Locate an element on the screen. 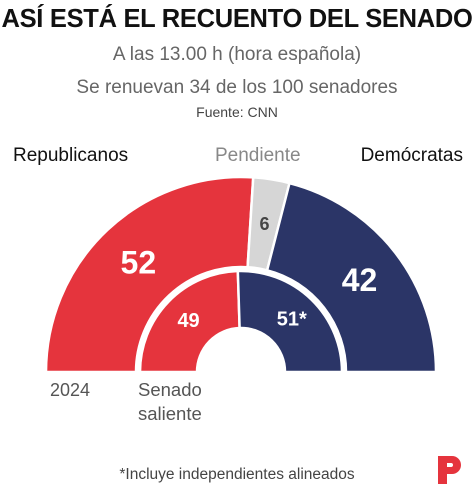 This screenshot has height=496, width=474. ring0-label-republicanos: 52 is located at coordinates (139, 263).